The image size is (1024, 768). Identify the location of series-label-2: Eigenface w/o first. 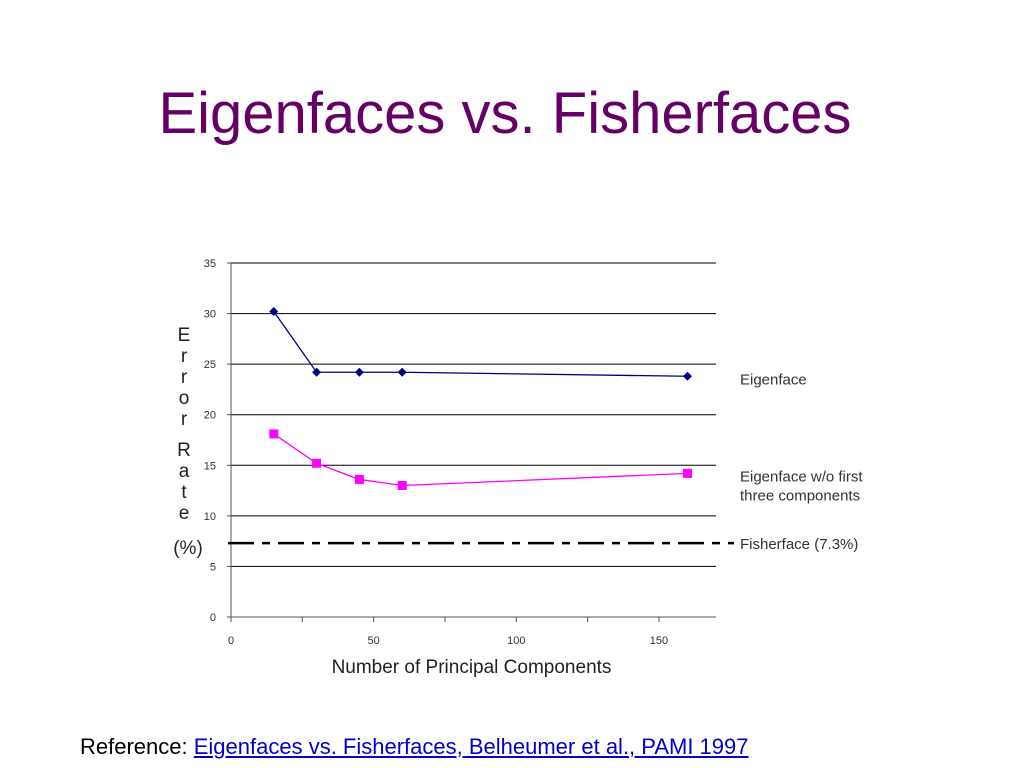
(801, 476).